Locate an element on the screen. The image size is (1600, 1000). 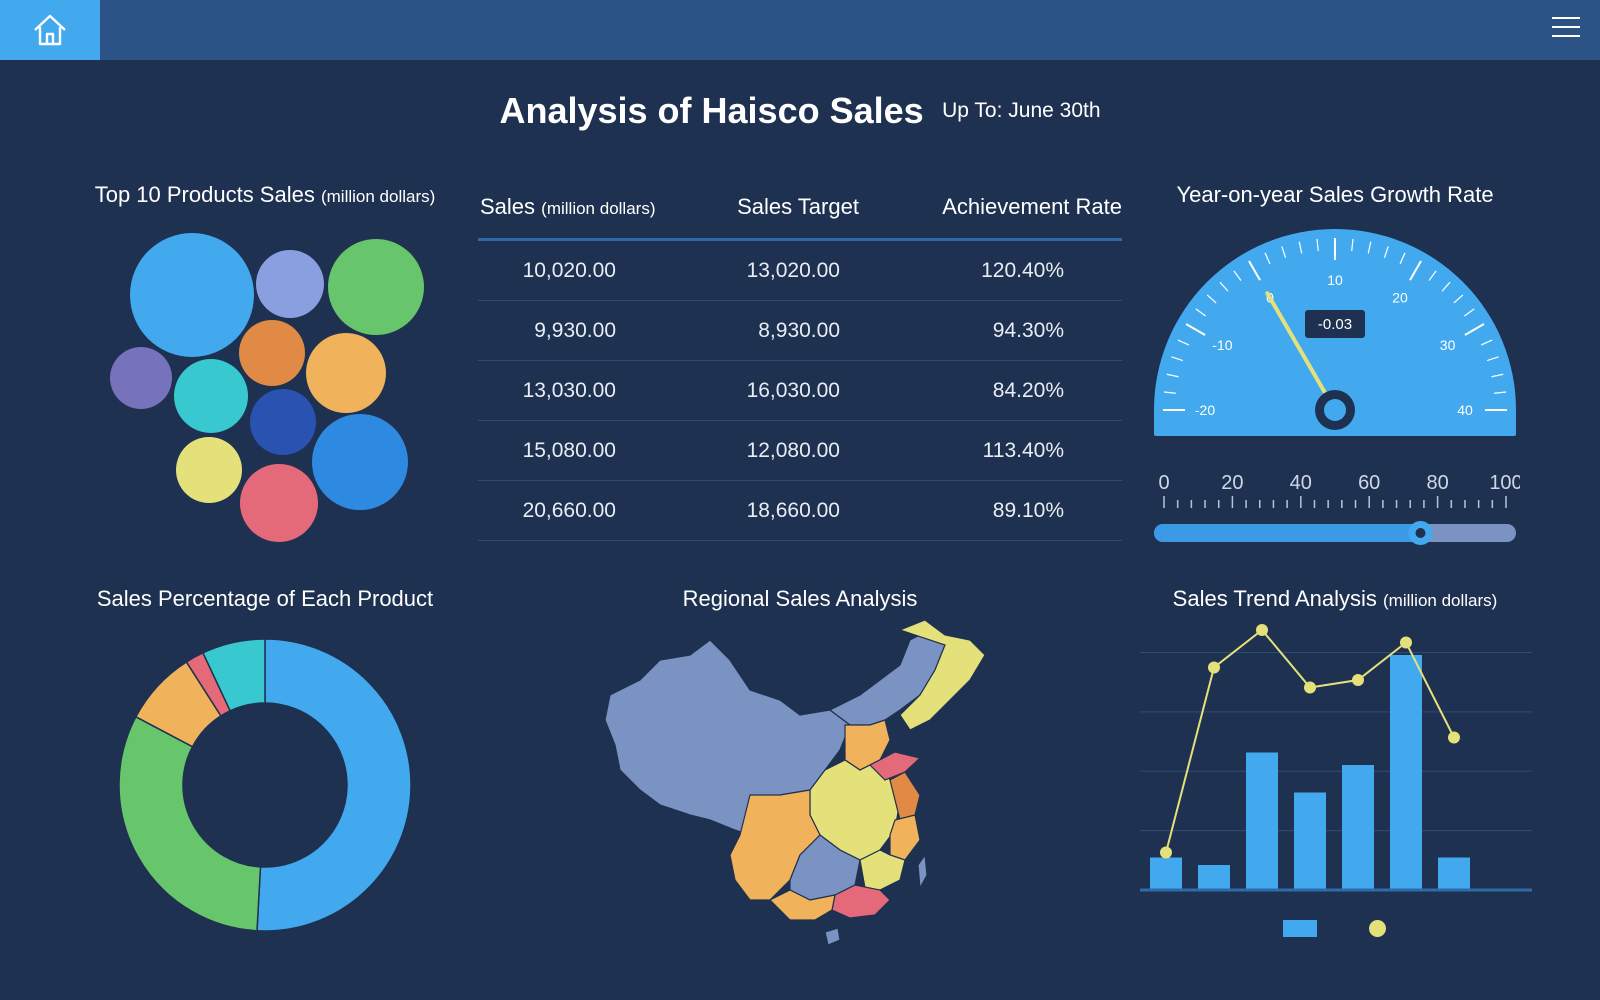
map-region-east-coast is located at coordinates (905, 837).